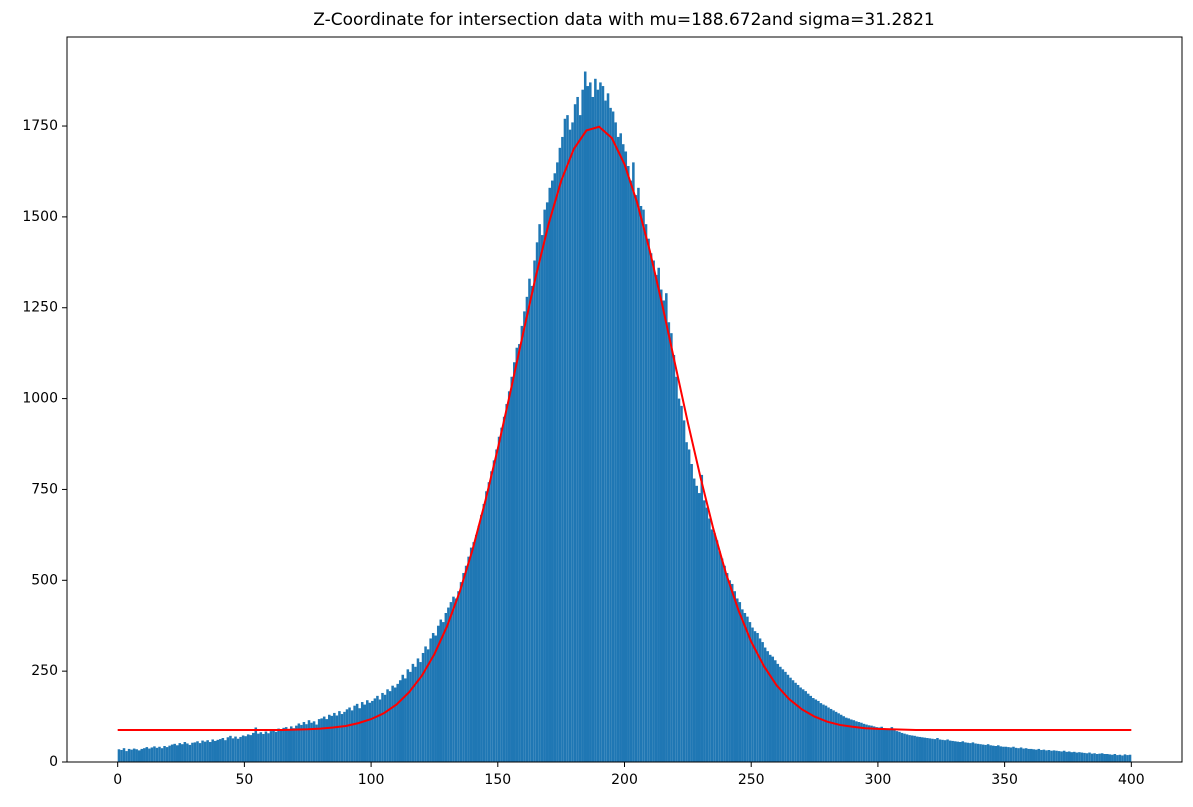 This screenshot has height=807, width=1193. I want to click on x-tick-label: 150, so click(497, 780).